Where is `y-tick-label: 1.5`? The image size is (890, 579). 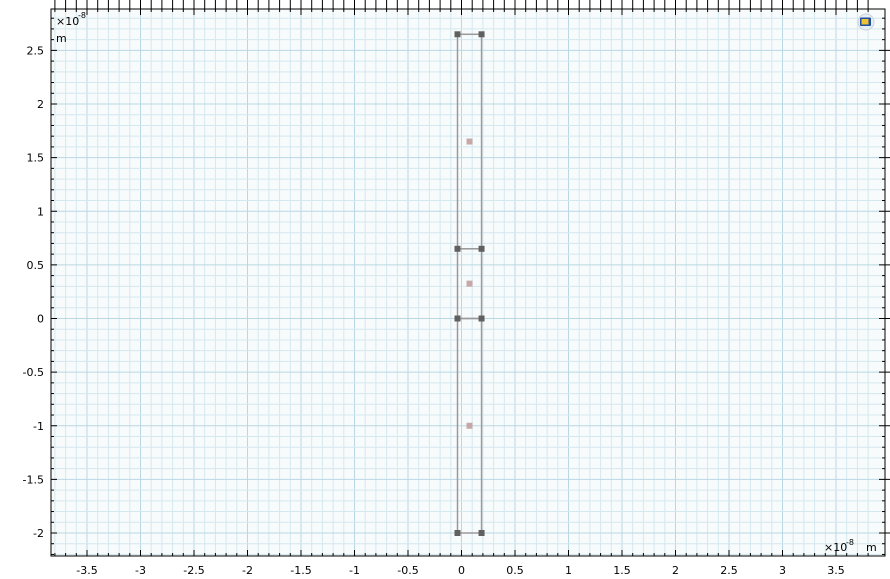
y-tick-label: 1.5 is located at coordinates (36, 158).